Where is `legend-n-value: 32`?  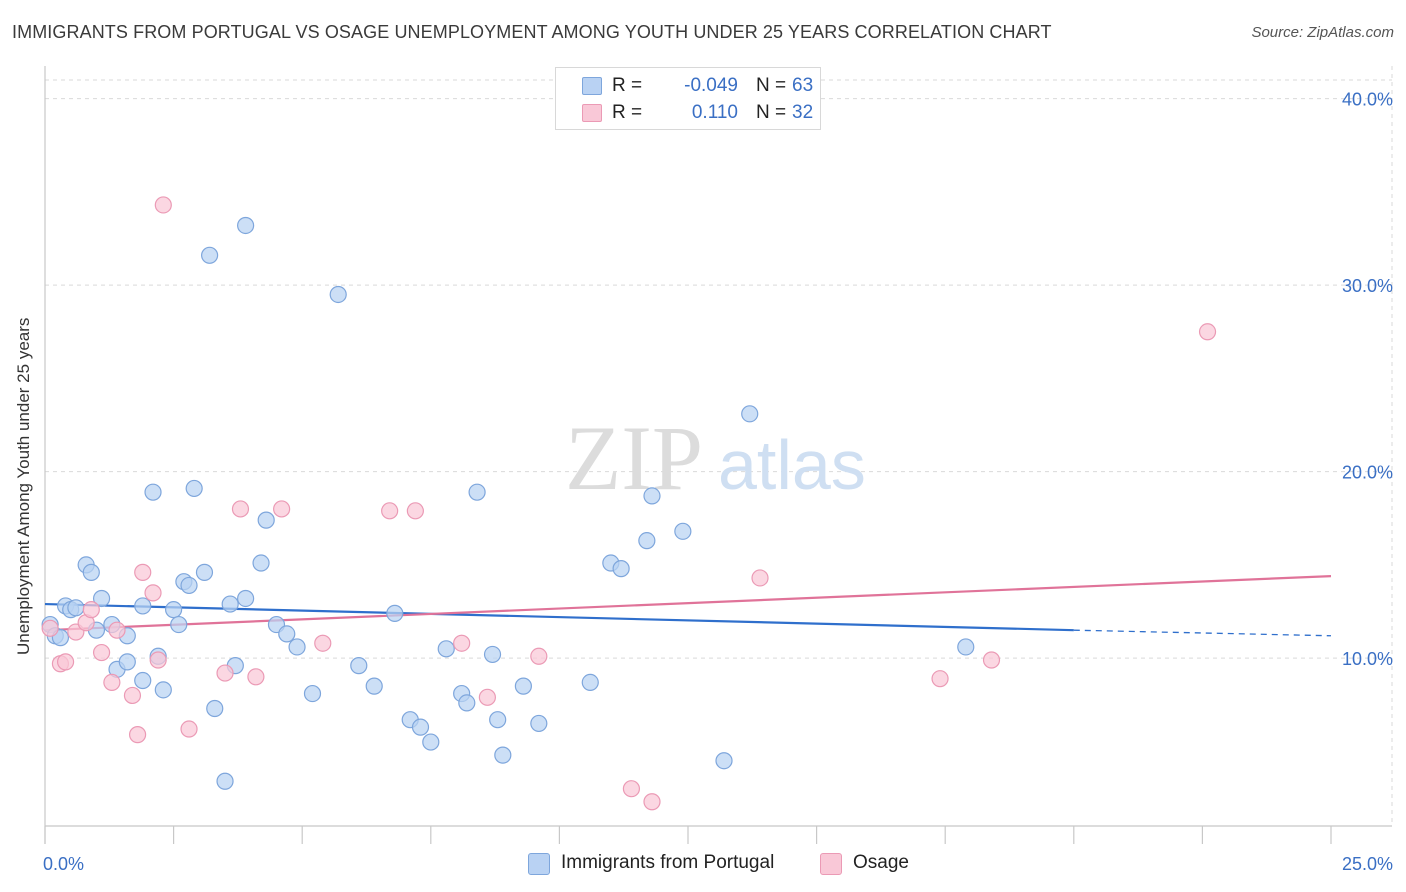 legend-n-value: 32 is located at coordinates (803, 112).